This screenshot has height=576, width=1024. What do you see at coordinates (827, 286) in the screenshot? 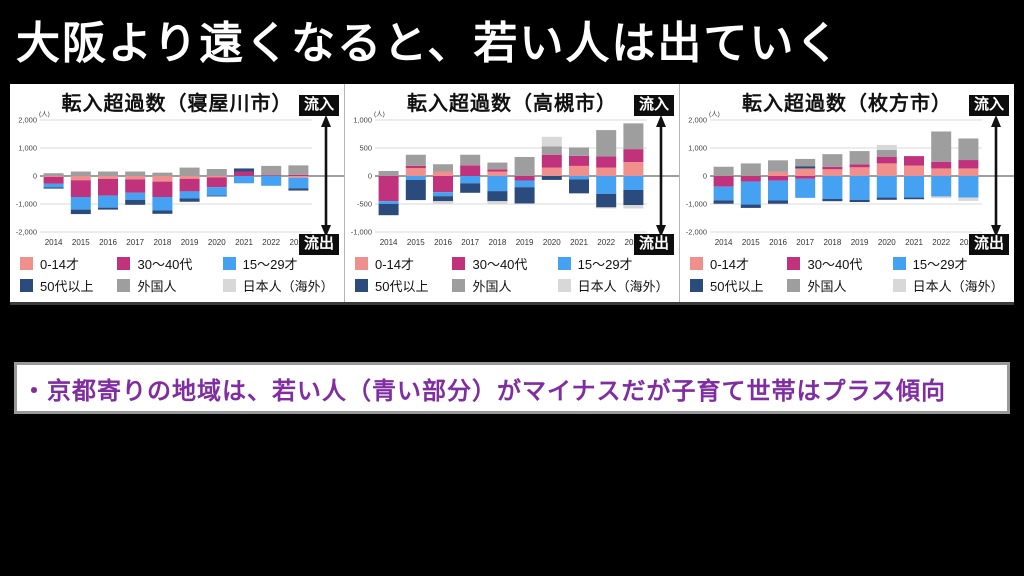
I see `legend-label: 外国人` at bounding box center [827, 286].